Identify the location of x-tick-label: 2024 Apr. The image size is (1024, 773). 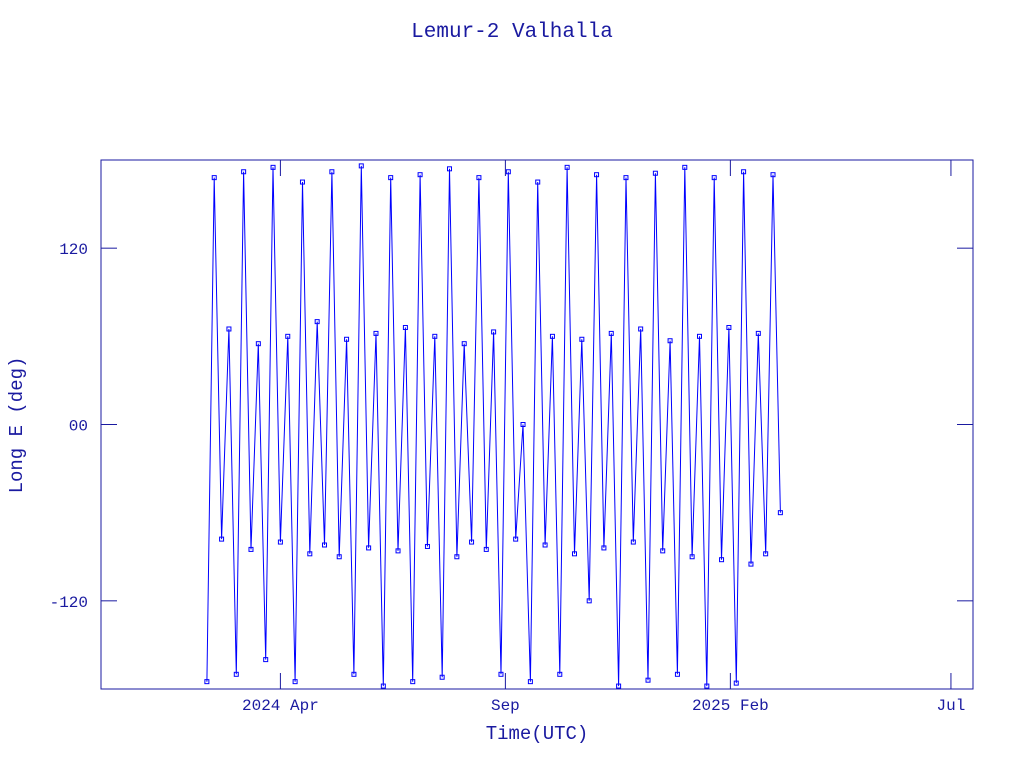
(280, 706).